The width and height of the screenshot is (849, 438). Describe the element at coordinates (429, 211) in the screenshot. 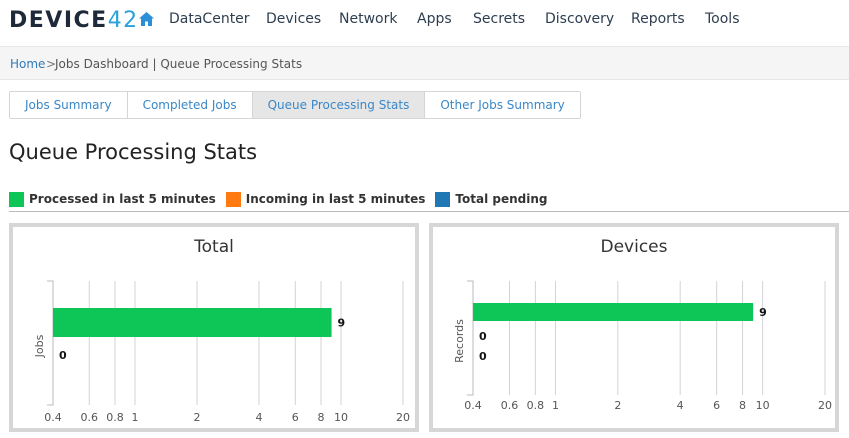

I see `legend-divider` at that location.